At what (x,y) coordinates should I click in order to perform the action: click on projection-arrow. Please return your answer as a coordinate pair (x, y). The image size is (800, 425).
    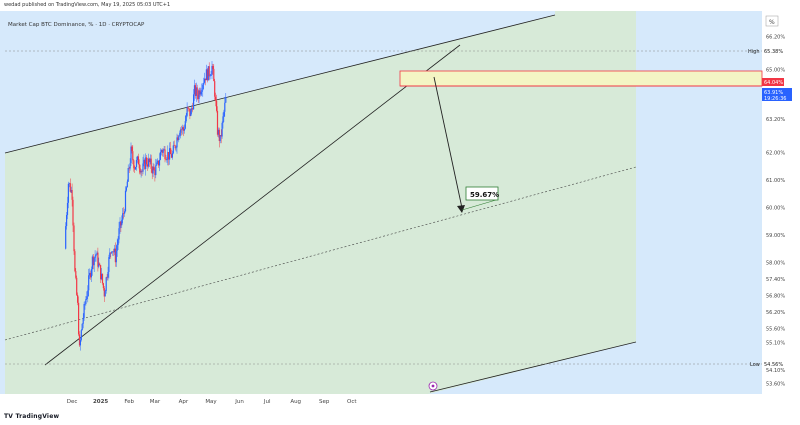
    Looking at the image, I should click on (448, 142).